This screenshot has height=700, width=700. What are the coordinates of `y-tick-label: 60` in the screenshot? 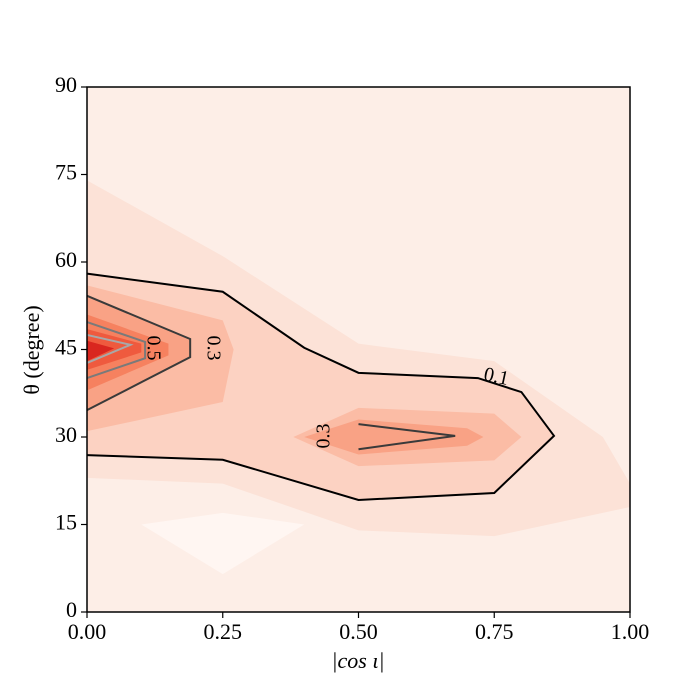 It's located at (66, 259).